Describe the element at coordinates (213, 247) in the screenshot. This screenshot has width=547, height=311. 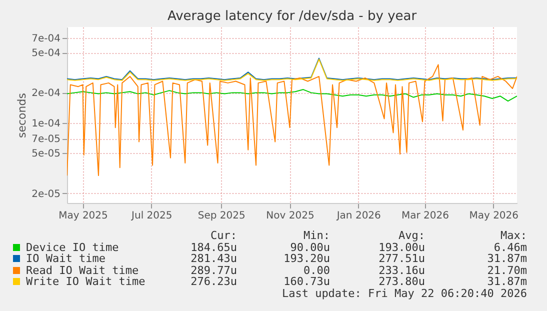
I see `text: 184.65u` at that location.